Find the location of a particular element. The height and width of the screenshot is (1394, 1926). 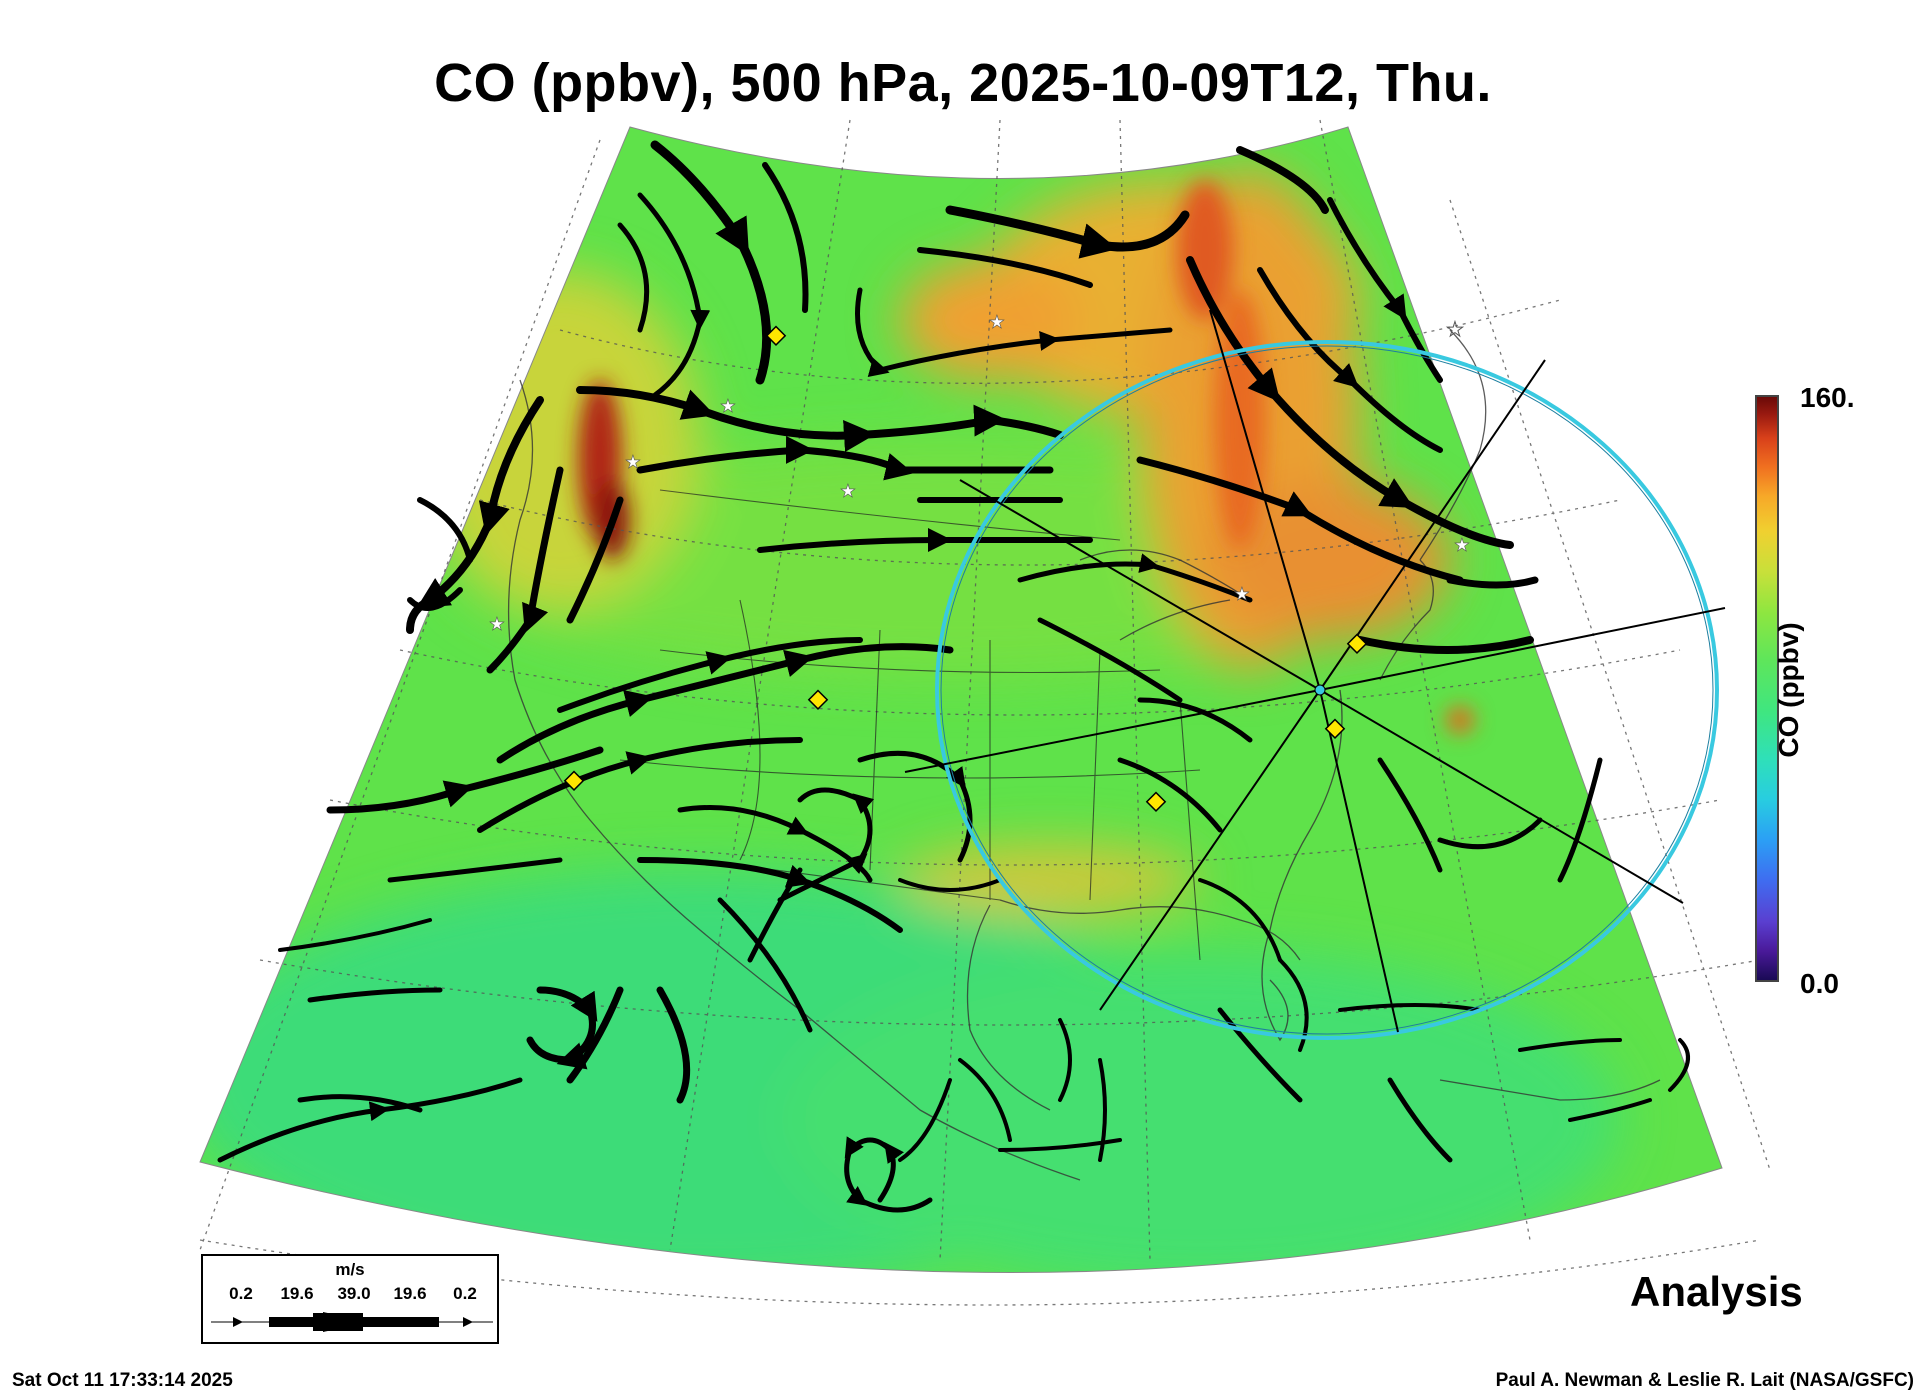

yellow-diamond-markers is located at coordinates (965, 568).